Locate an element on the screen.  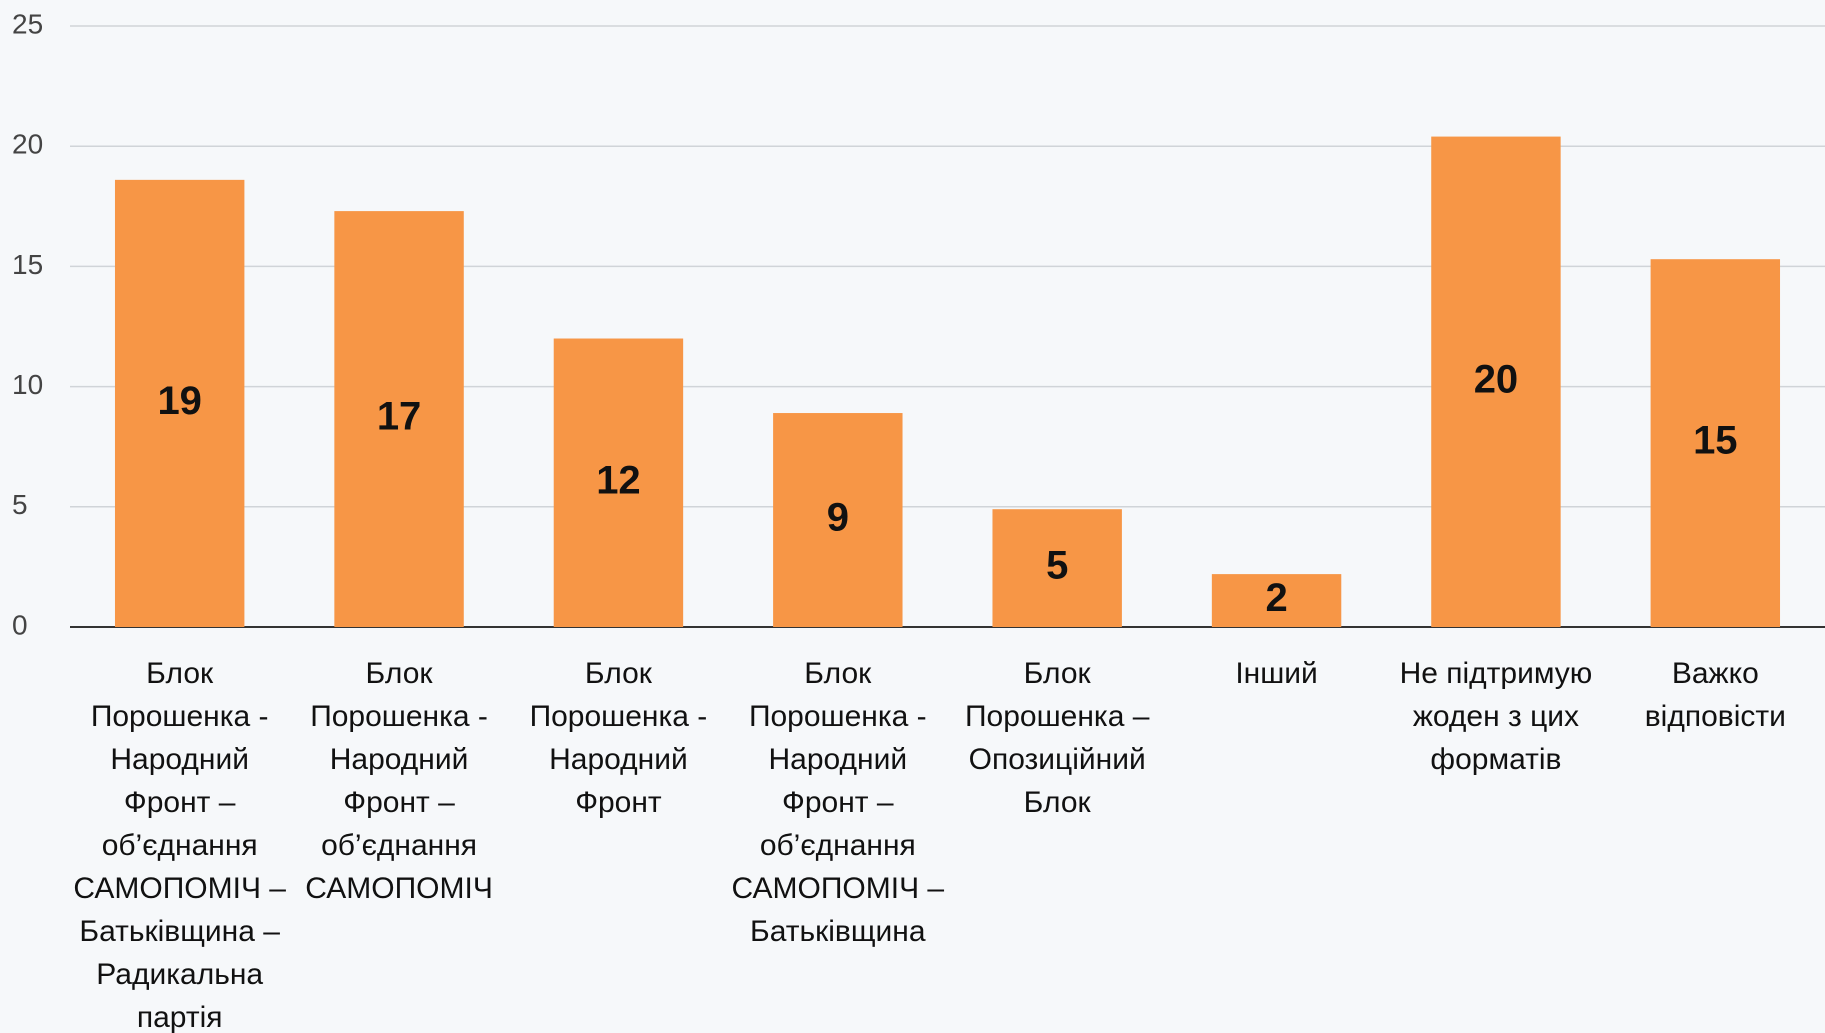
value-label: 5 is located at coordinates (1057, 566).